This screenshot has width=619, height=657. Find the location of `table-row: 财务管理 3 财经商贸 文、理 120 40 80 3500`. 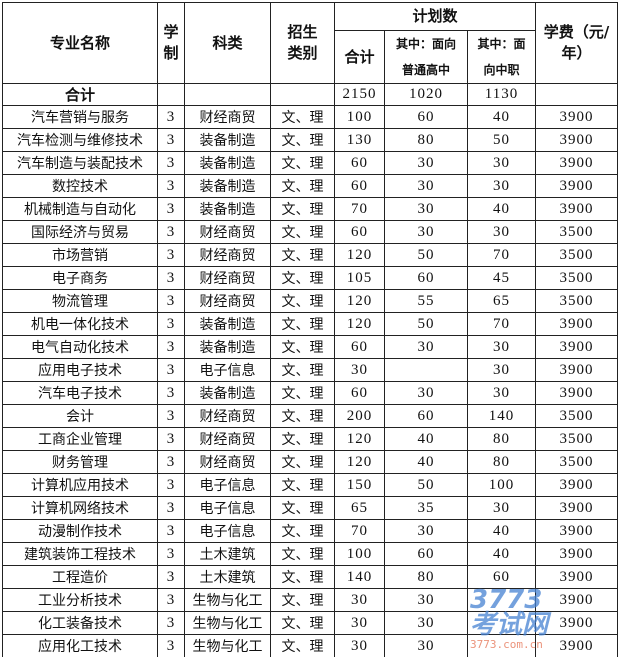

table-row: 财务管理 3 财经商贸 文、理 120 40 80 3500 is located at coordinates (310, 462).